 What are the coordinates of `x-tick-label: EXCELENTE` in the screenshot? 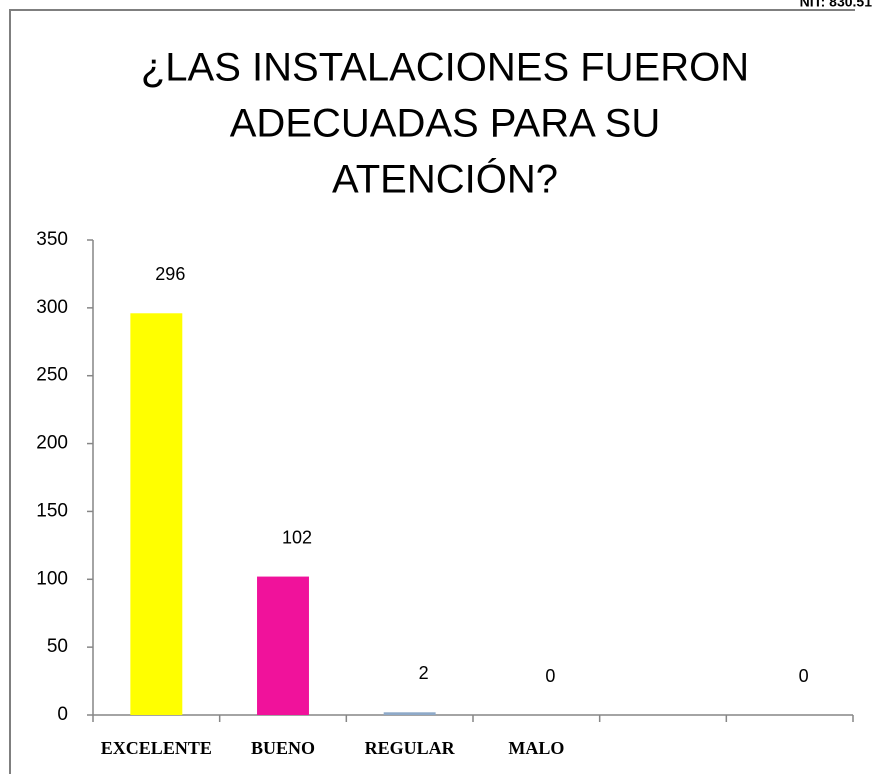 It's located at (156, 748).